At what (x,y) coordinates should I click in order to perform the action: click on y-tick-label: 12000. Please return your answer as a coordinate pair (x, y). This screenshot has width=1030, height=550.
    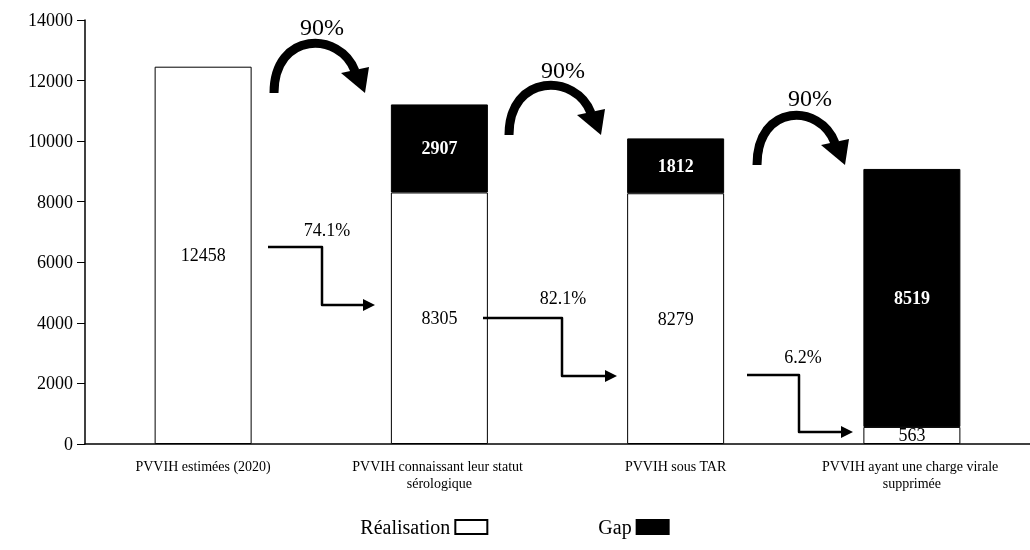
    Looking at the image, I should click on (50, 80).